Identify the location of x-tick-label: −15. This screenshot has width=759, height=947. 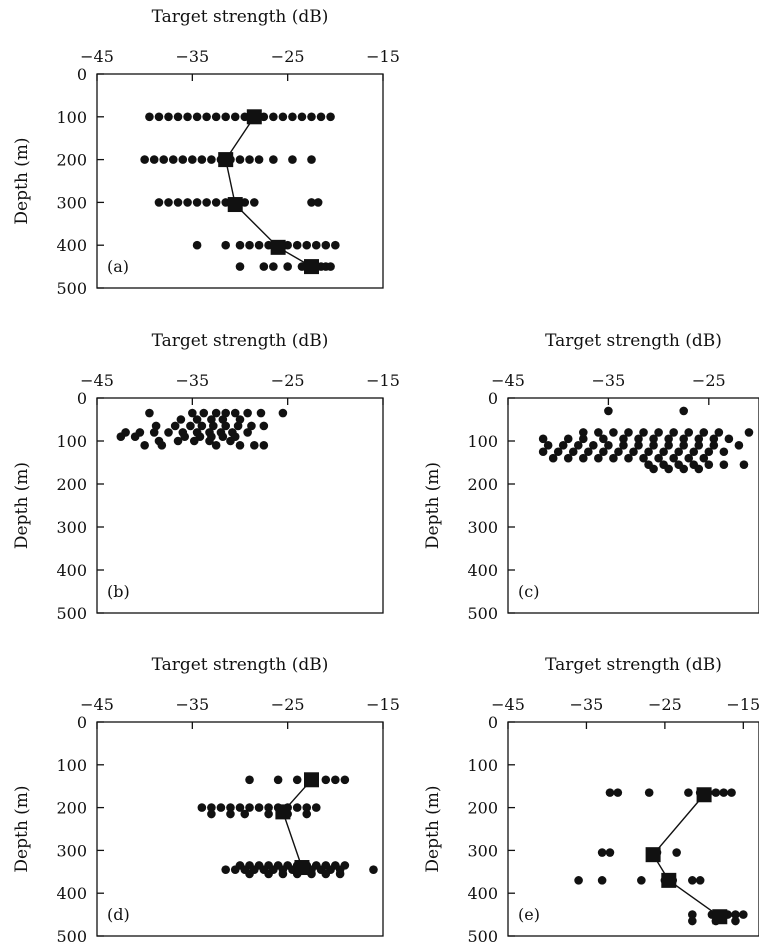
(742, 704).